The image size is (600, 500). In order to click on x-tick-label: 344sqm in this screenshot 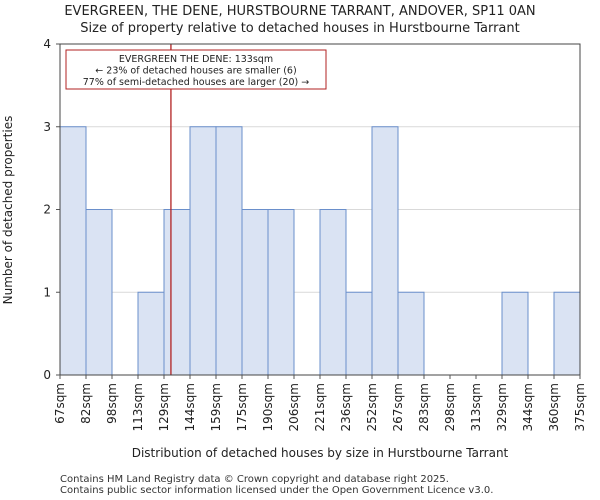, I will do `click(528, 407)`.